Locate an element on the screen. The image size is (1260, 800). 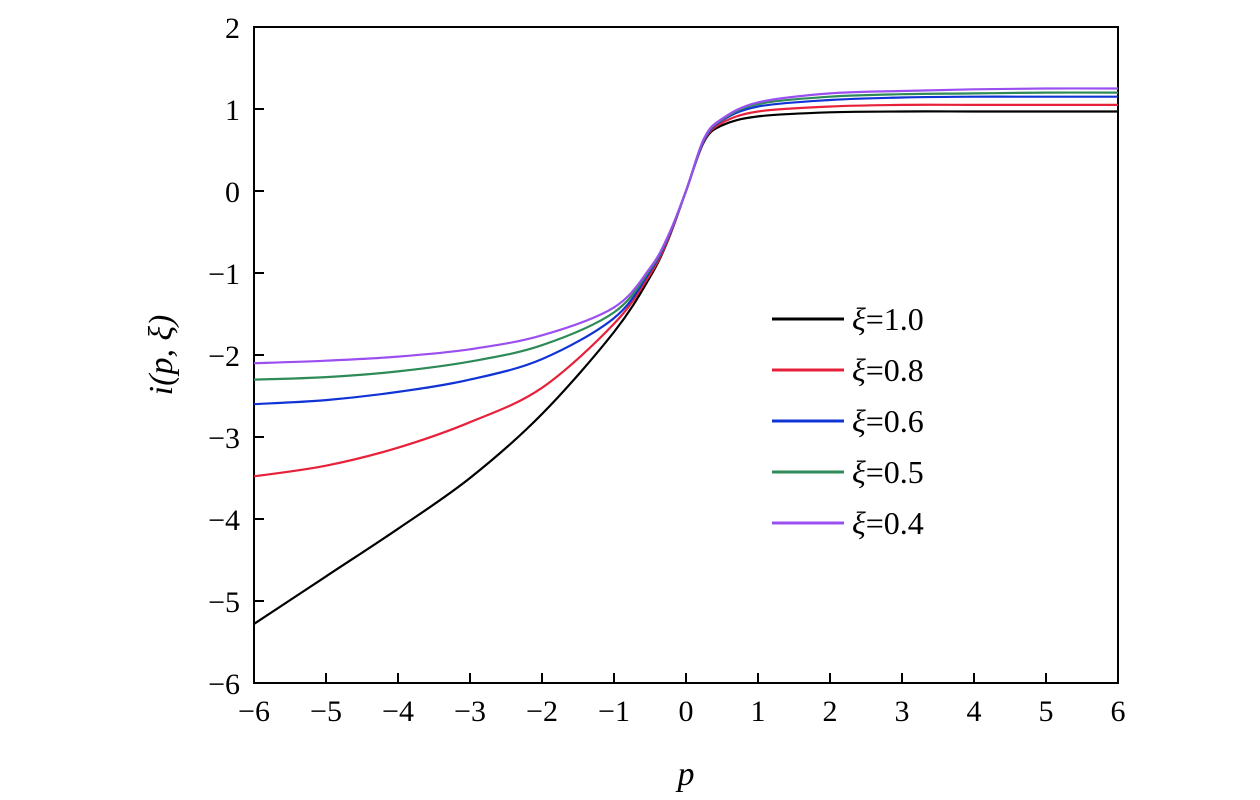
y-tick-label: −3 is located at coordinates (224, 438).